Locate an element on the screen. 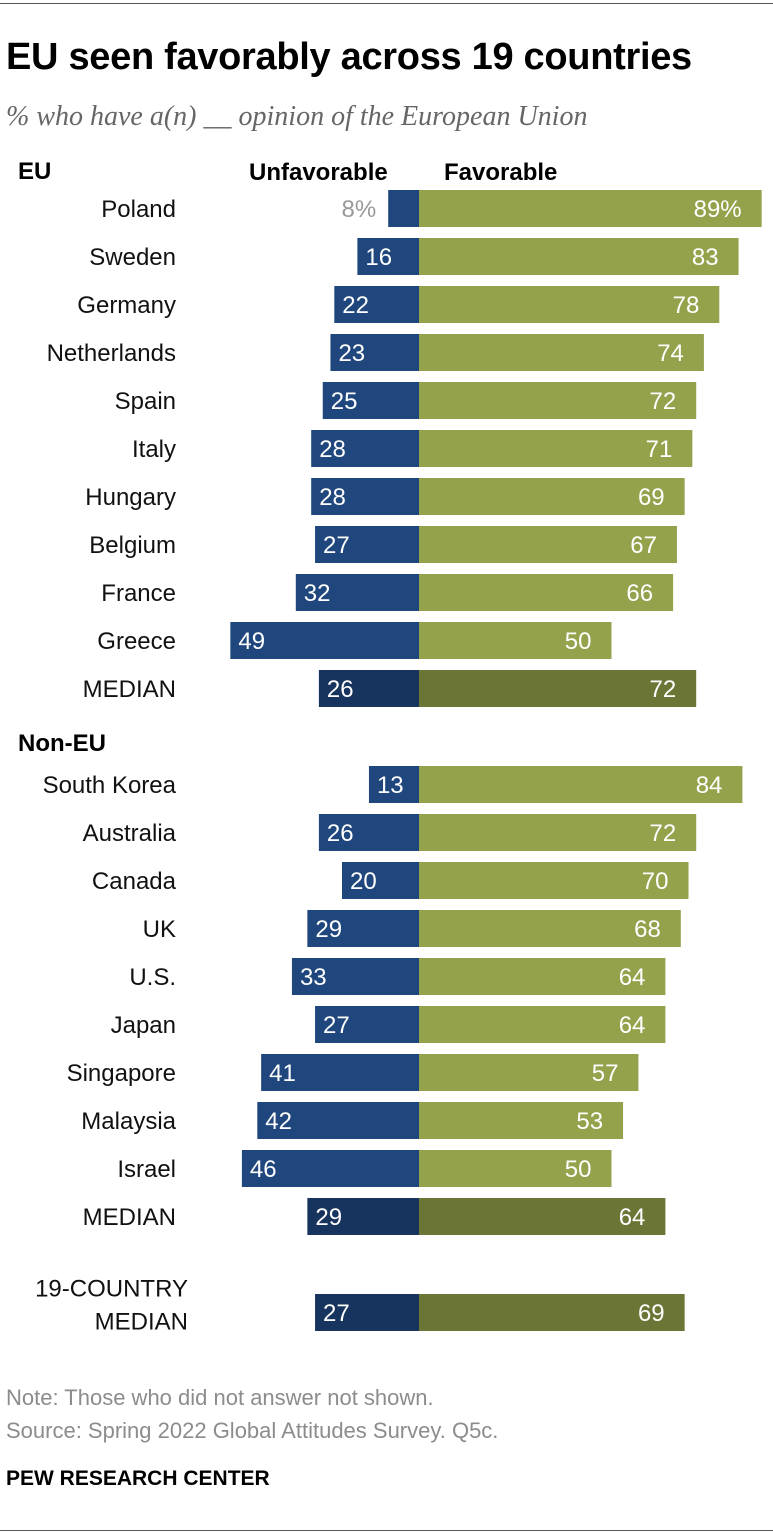  row-median-non-eu-category-label: MEDIAN is located at coordinates (129, 1217).